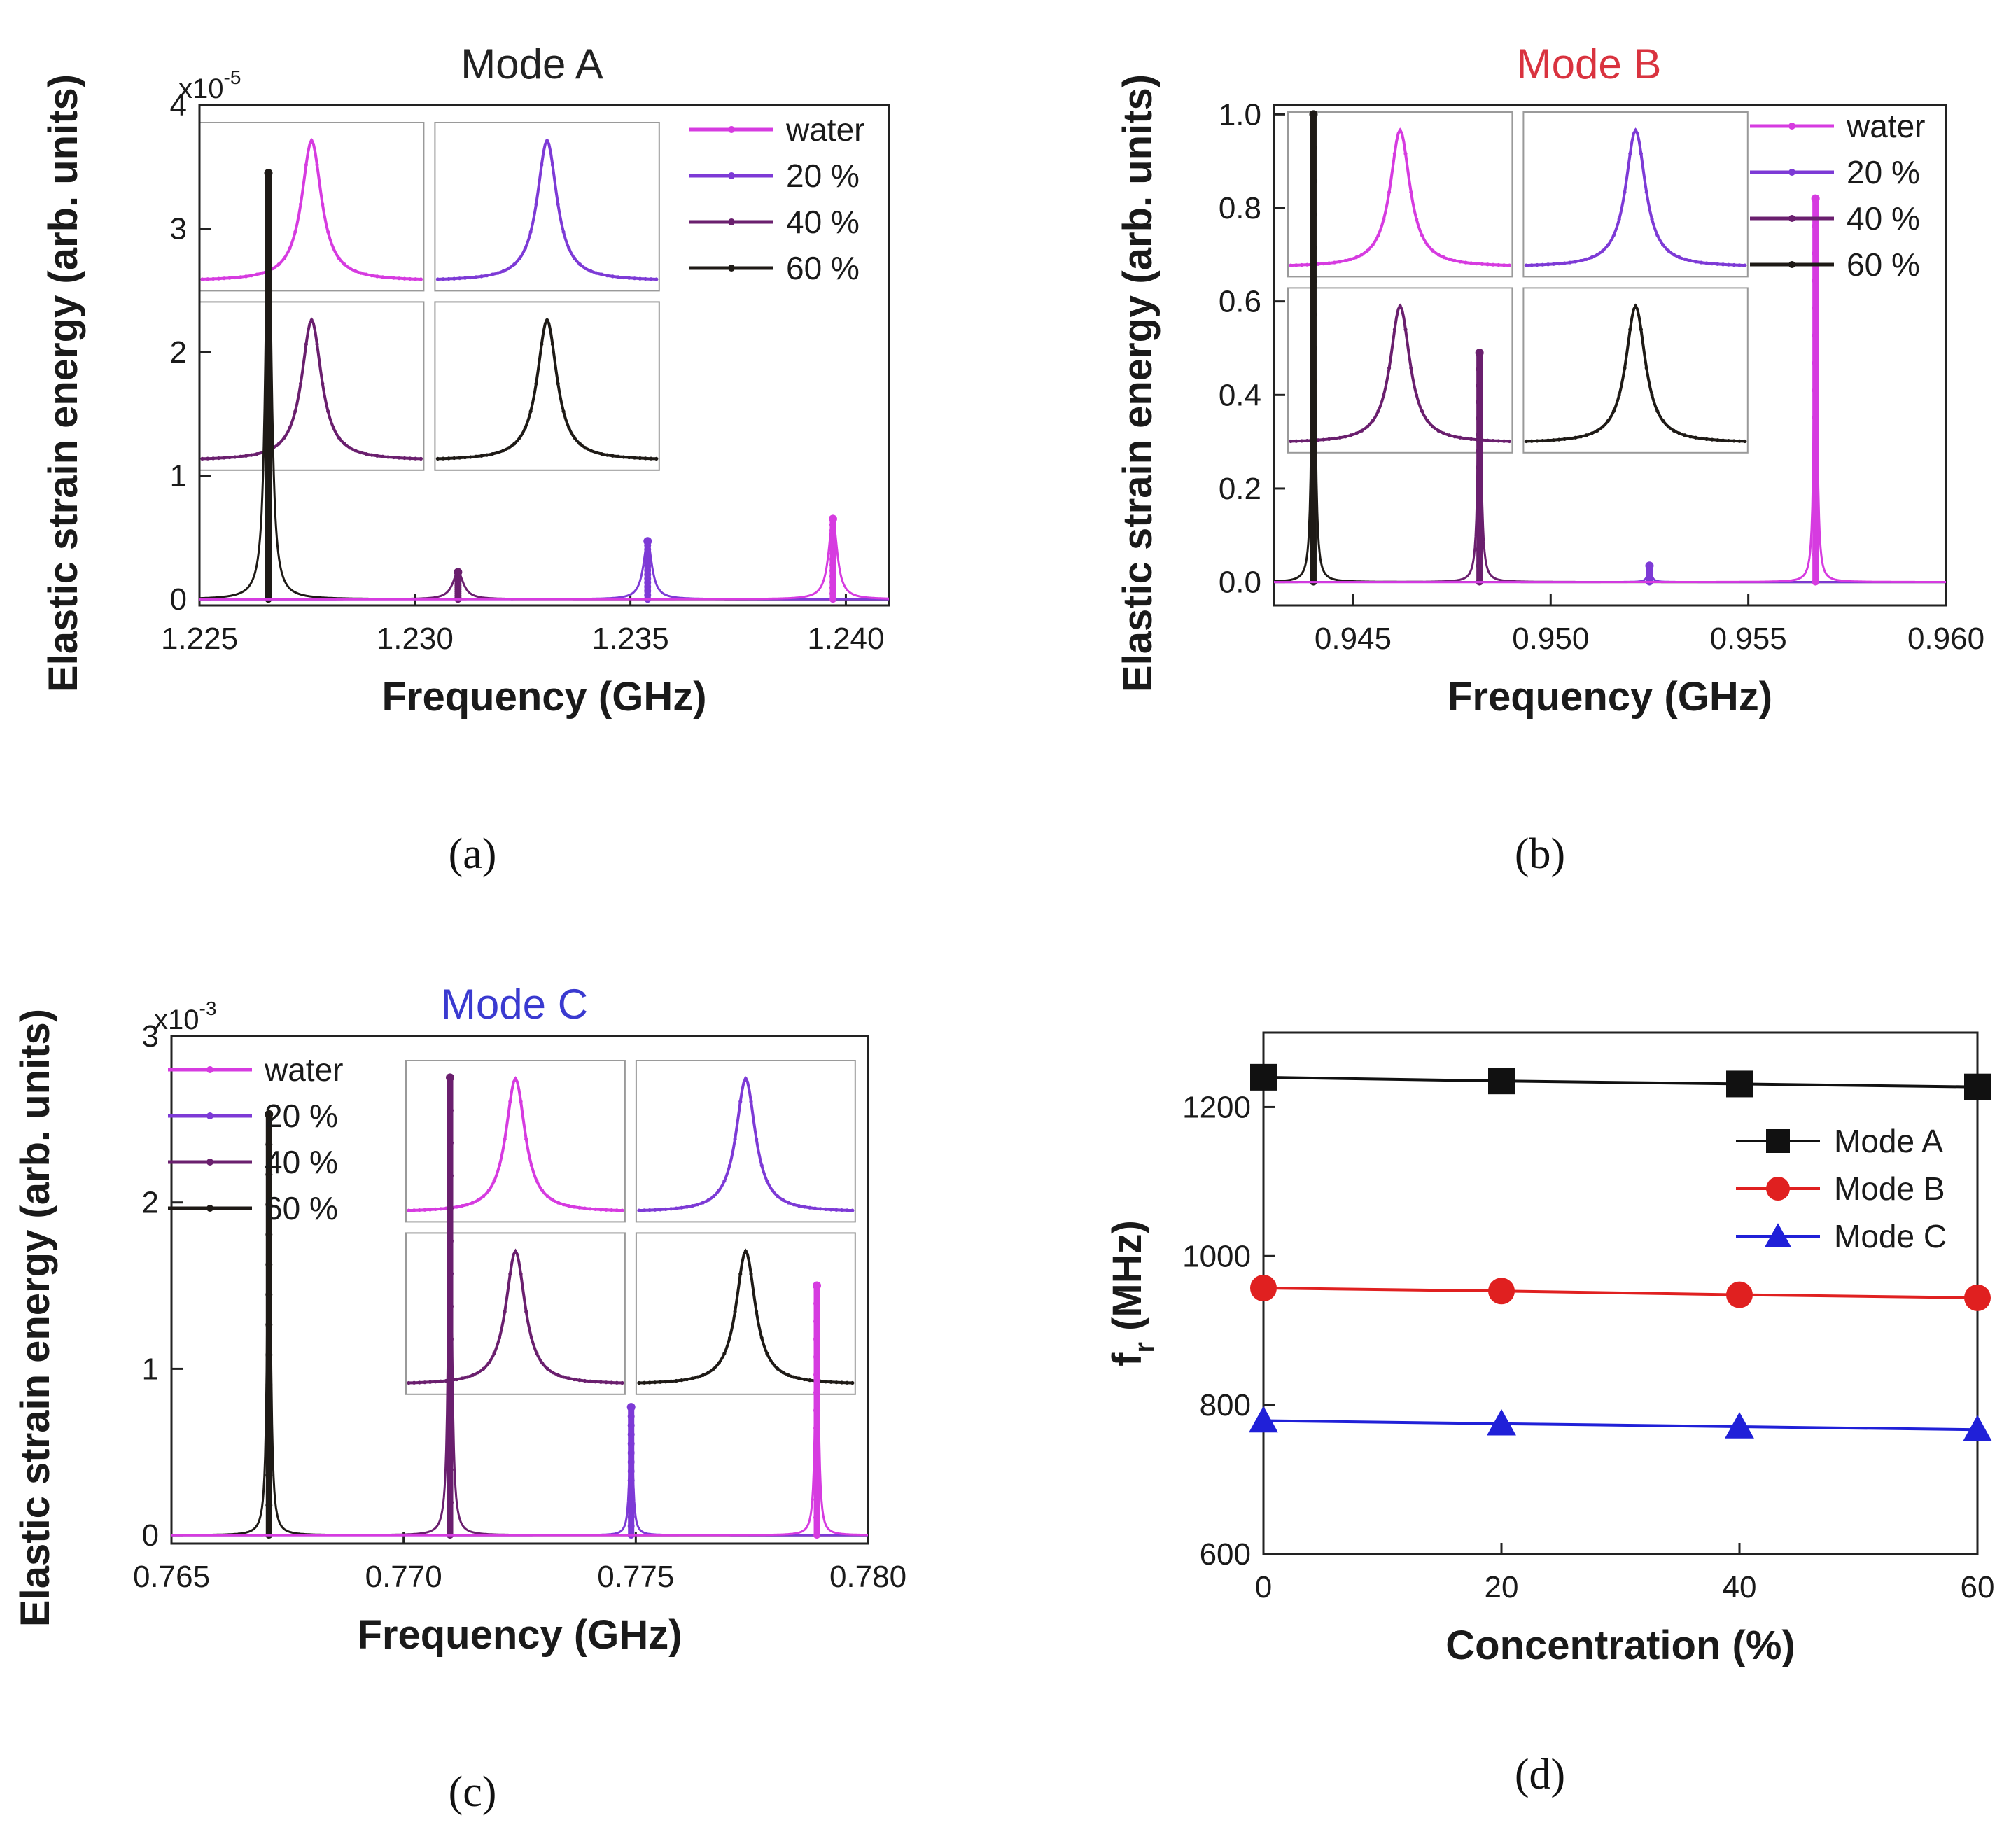 The height and width of the screenshot is (1848, 2016). Describe the element at coordinates (1883, 172) in the screenshot. I see `legend-label: 20 %` at that location.